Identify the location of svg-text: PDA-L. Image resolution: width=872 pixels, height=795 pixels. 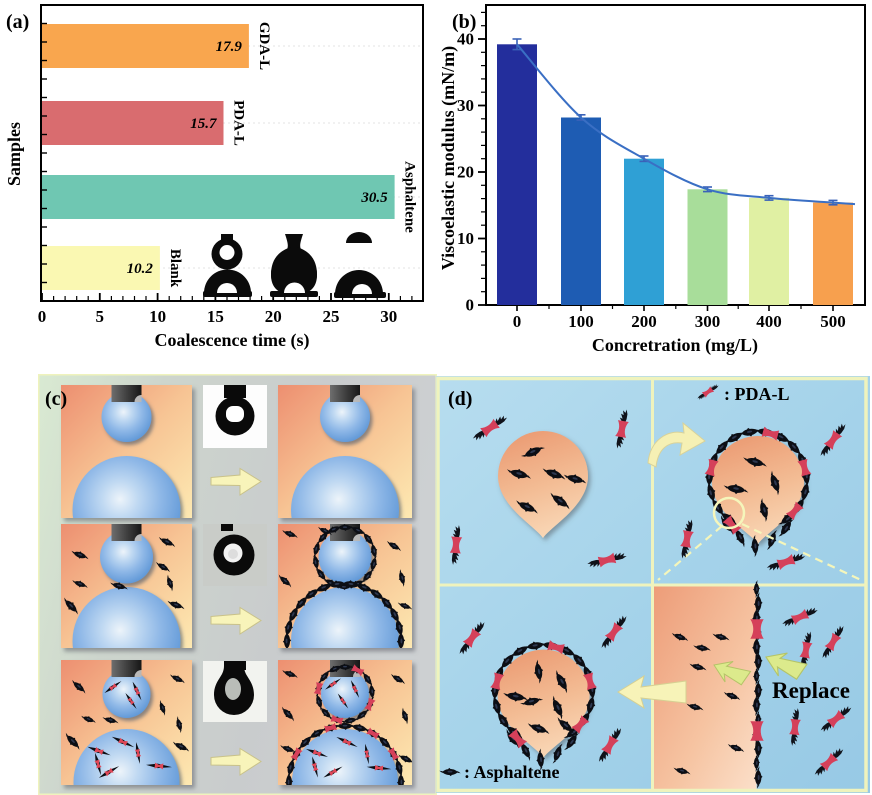
(239, 123).